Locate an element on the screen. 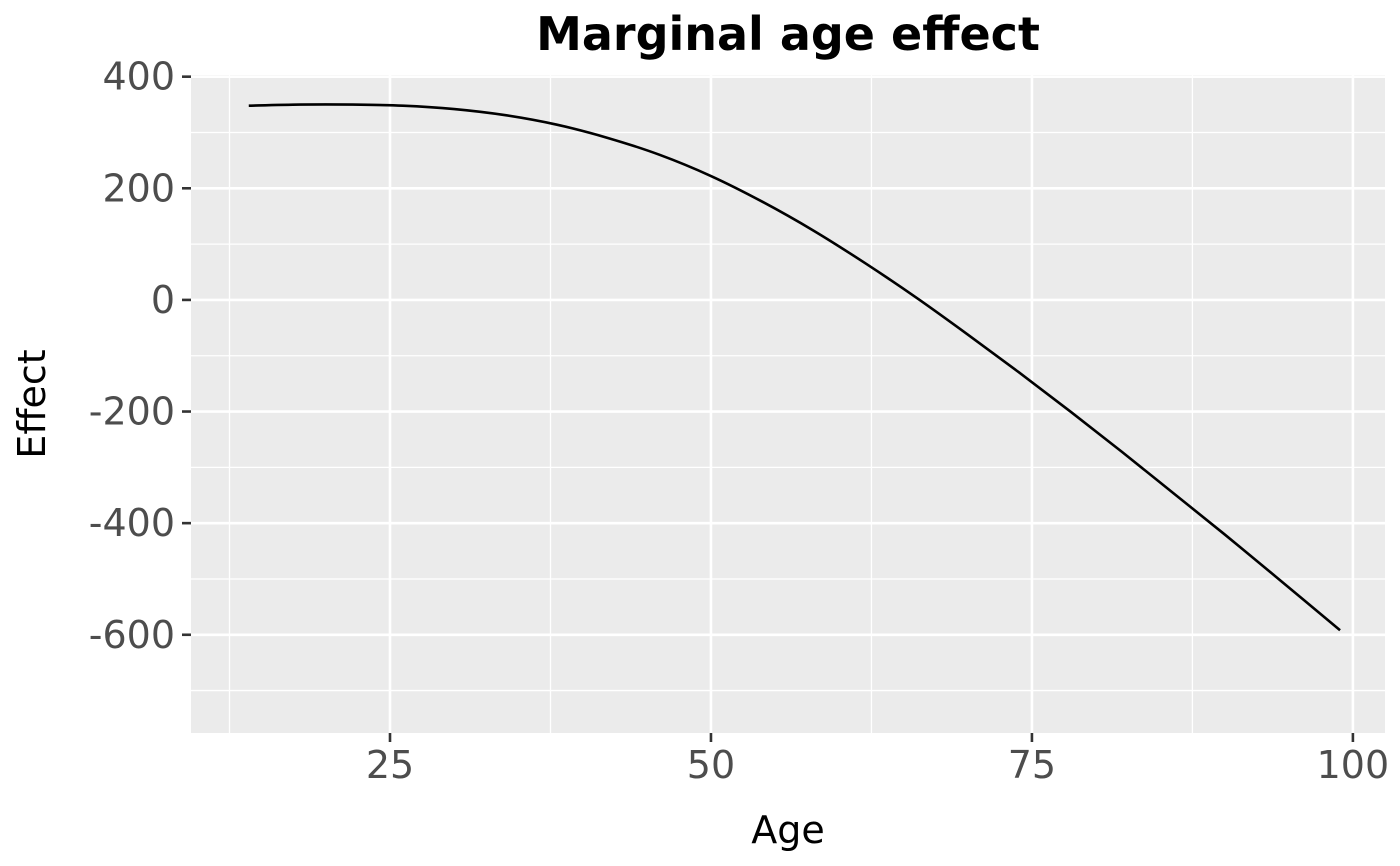 The width and height of the screenshot is (1400, 866). y-tick-label: 0 is located at coordinates (163, 300).